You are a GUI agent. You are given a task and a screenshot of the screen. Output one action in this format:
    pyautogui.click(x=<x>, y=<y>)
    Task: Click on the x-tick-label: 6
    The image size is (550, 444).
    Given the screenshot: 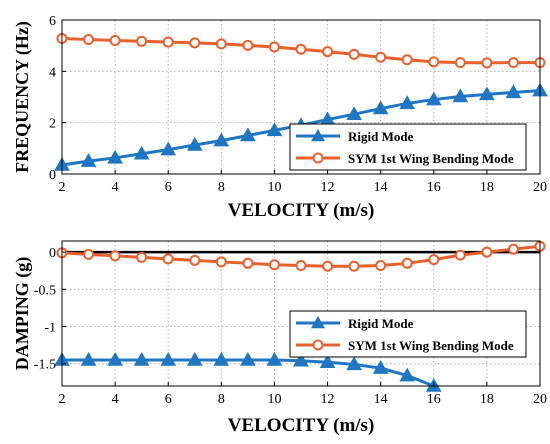 What is the action you would take?
    pyautogui.click(x=168, y=399)
    